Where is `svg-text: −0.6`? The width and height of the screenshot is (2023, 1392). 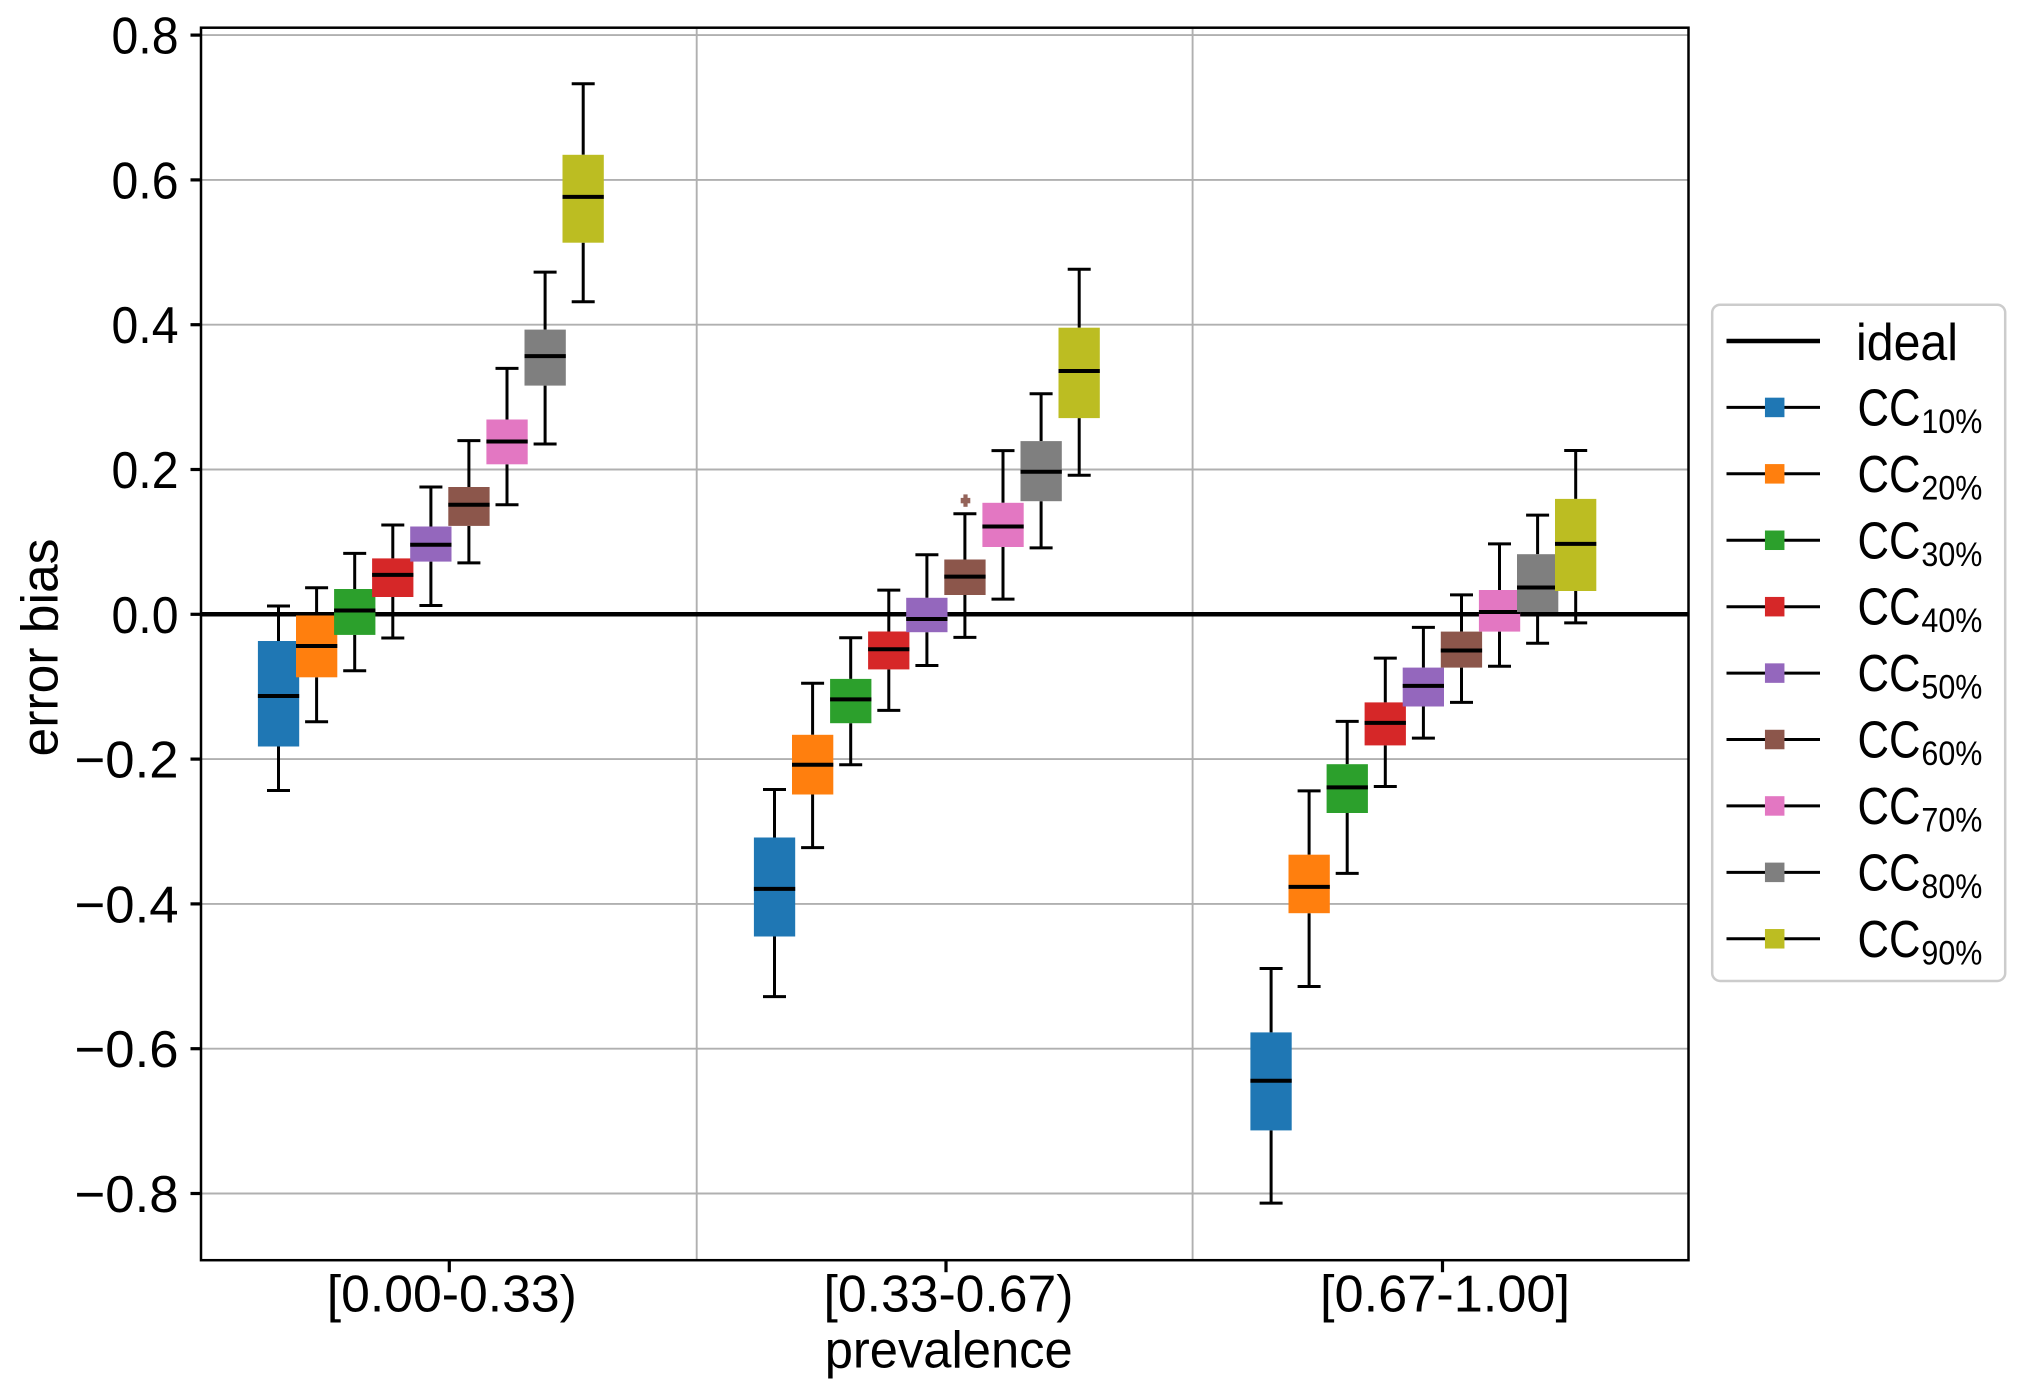 svg-text: −0.6 is located at coordinates (127, 1050).